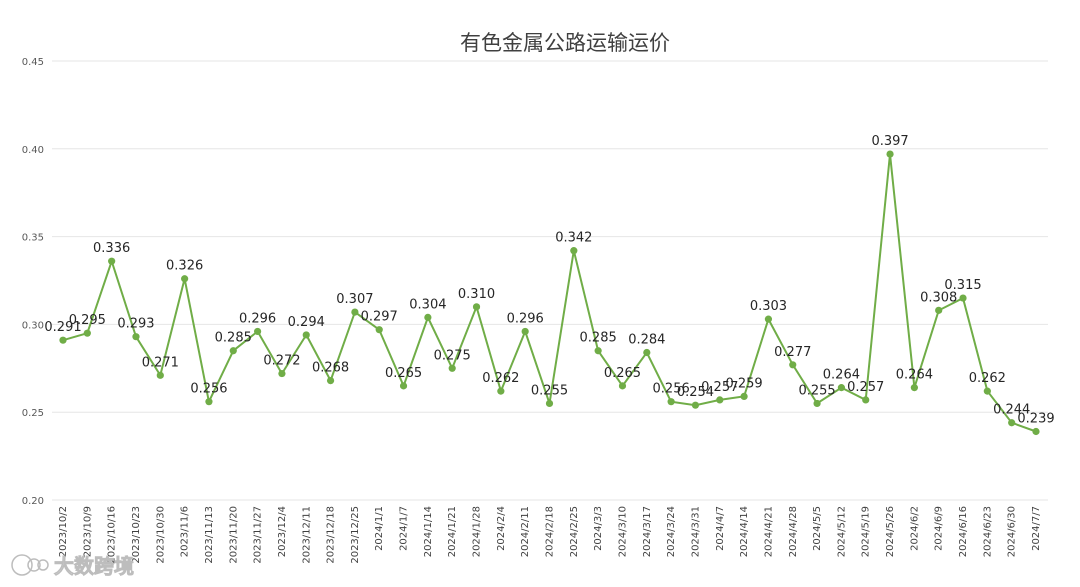  What do you see at coordinates (185, 531) in the screenshot?
I see `x-tick-label: 2023/11/6` at bounding box center [185, 531].